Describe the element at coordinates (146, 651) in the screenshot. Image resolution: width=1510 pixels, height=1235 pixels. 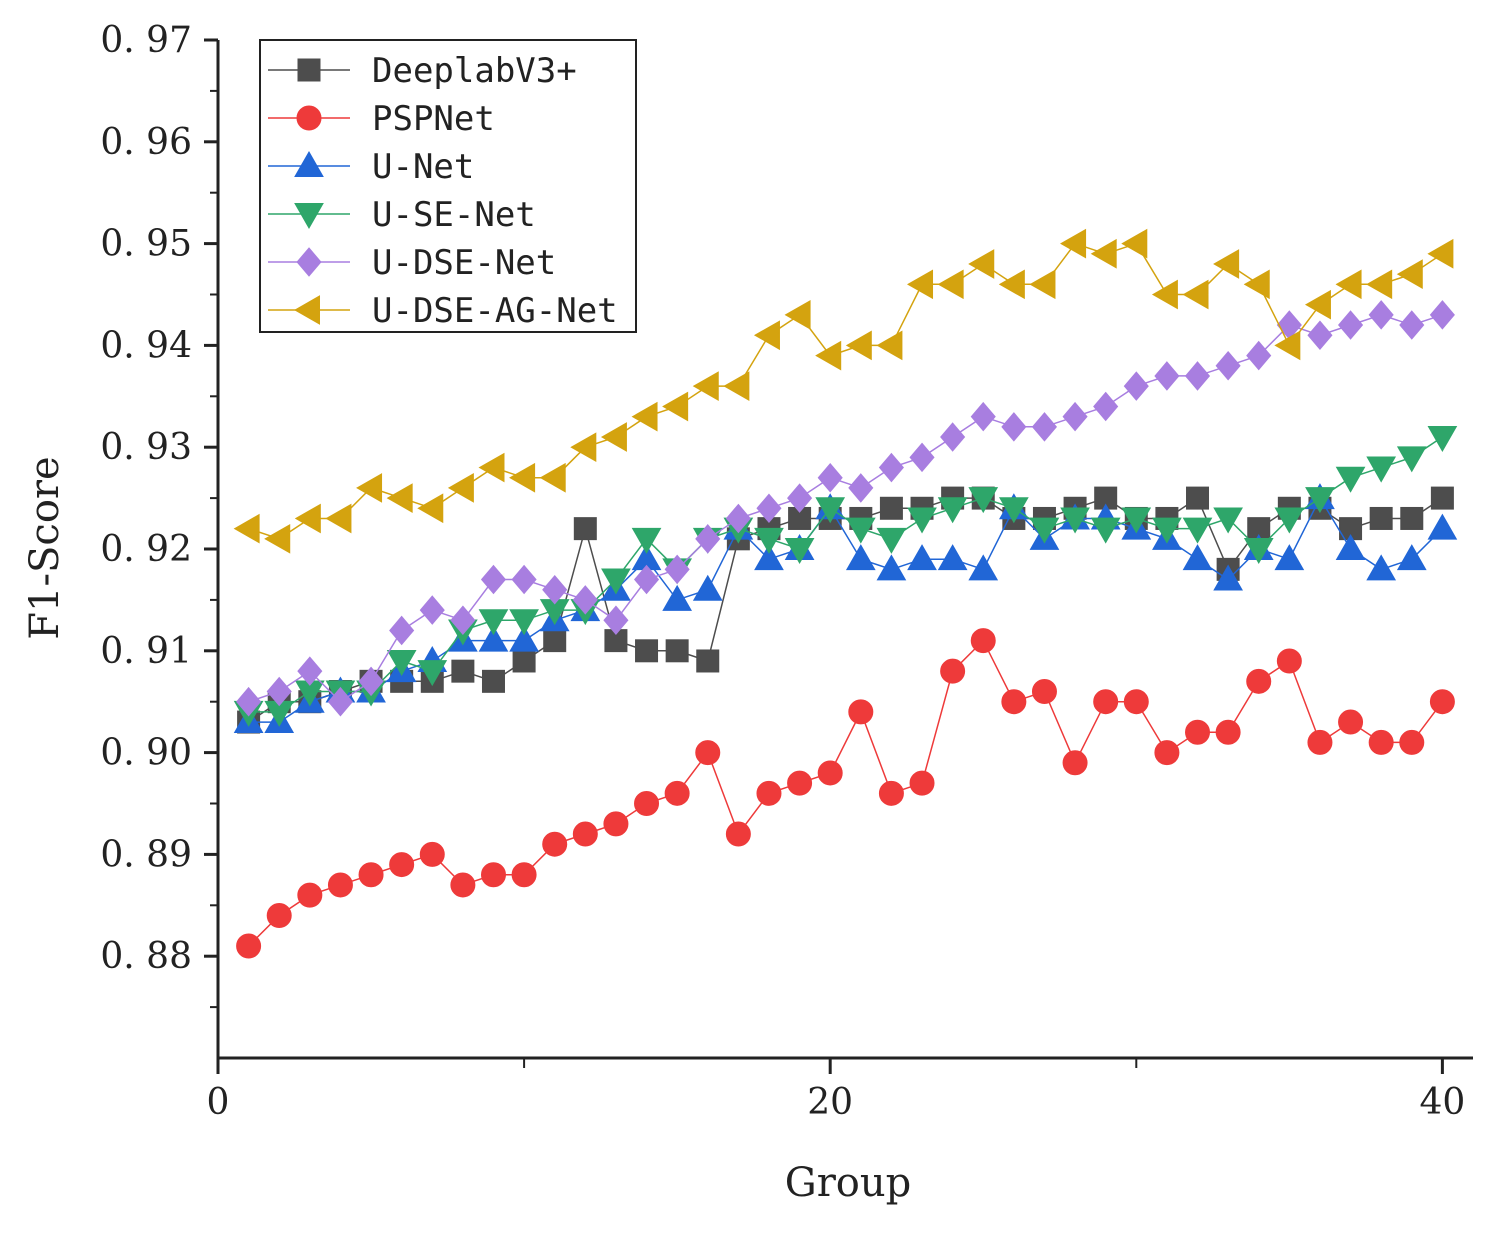
I see `y-tick-label: 0. 91` at that location.